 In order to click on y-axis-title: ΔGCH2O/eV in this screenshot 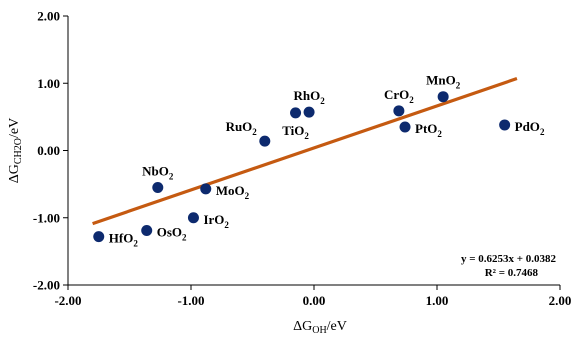, I will do `click(15, 150)`.